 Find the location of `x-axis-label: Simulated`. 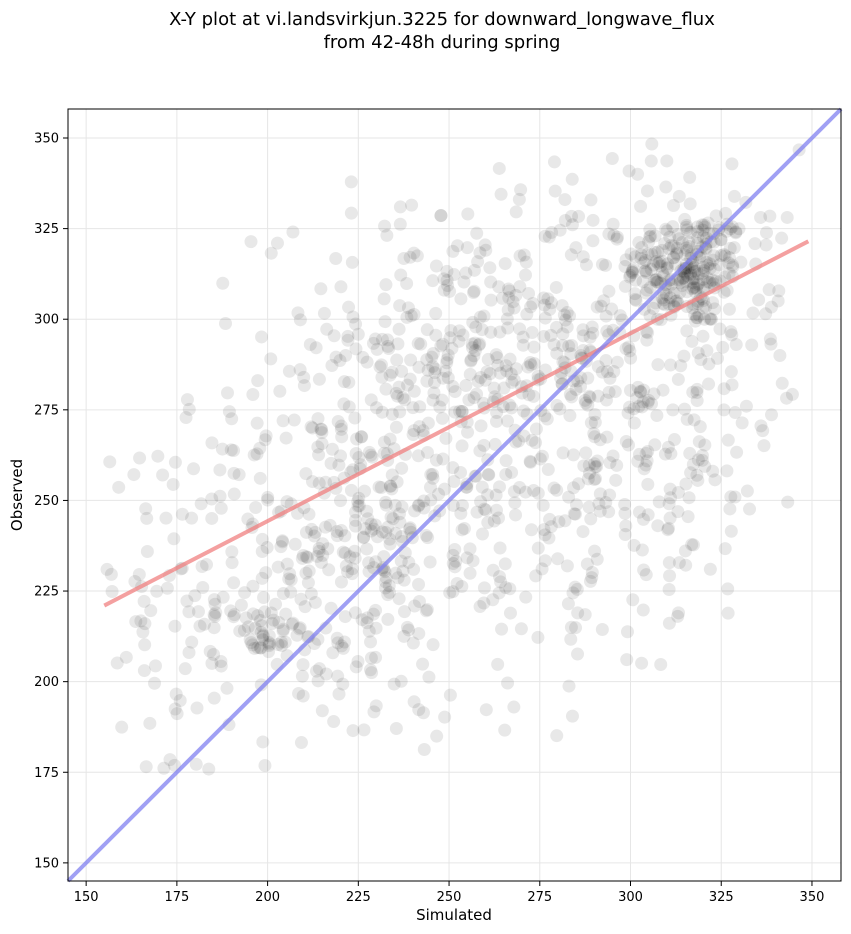

x-axis-label: Simulated is located at coordinates (454, 915).